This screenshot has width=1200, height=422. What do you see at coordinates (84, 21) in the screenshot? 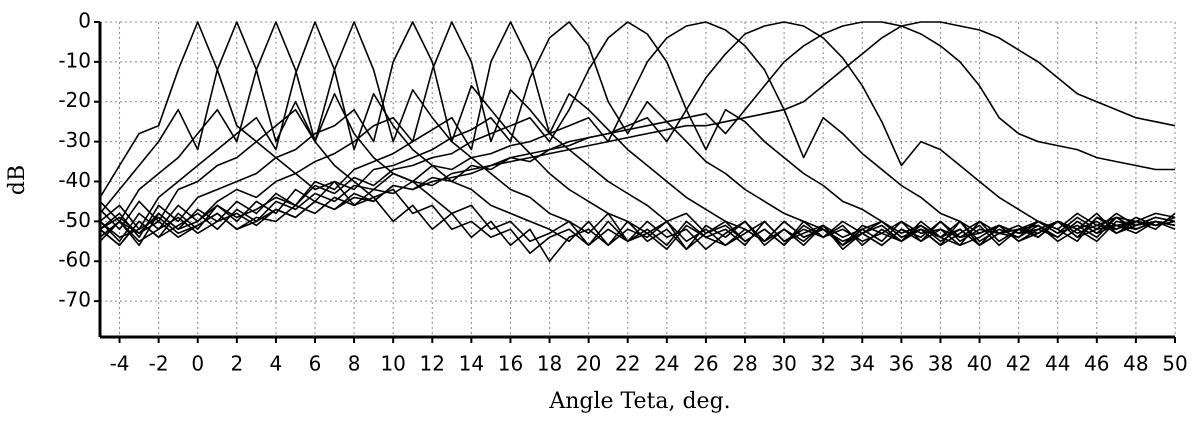
I see `y-tick-label: 0` at bounding box center [84, 21].